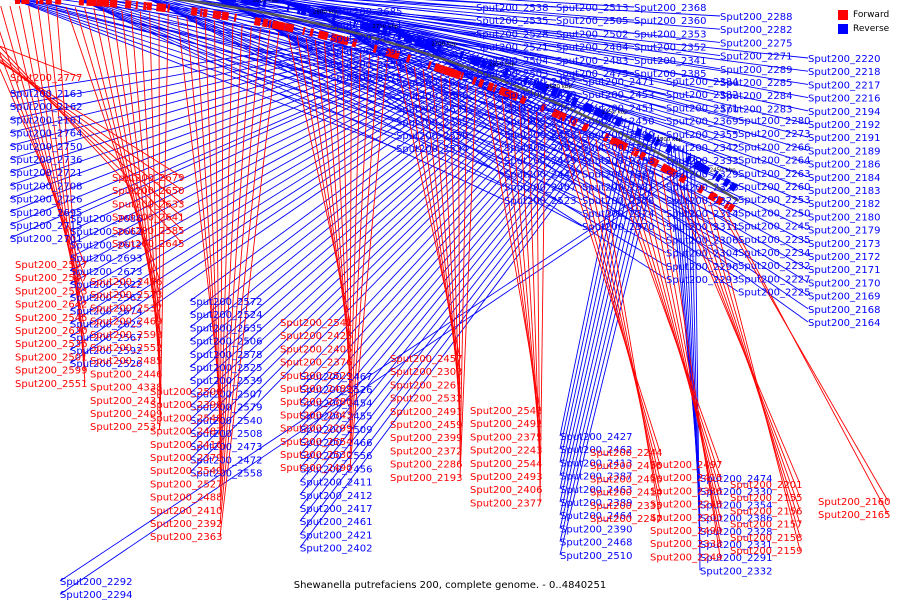  Describe the element at coordinates (540, 201) in the screenshot. I see `reverse-gene-label: Sput200_2523` at that location.